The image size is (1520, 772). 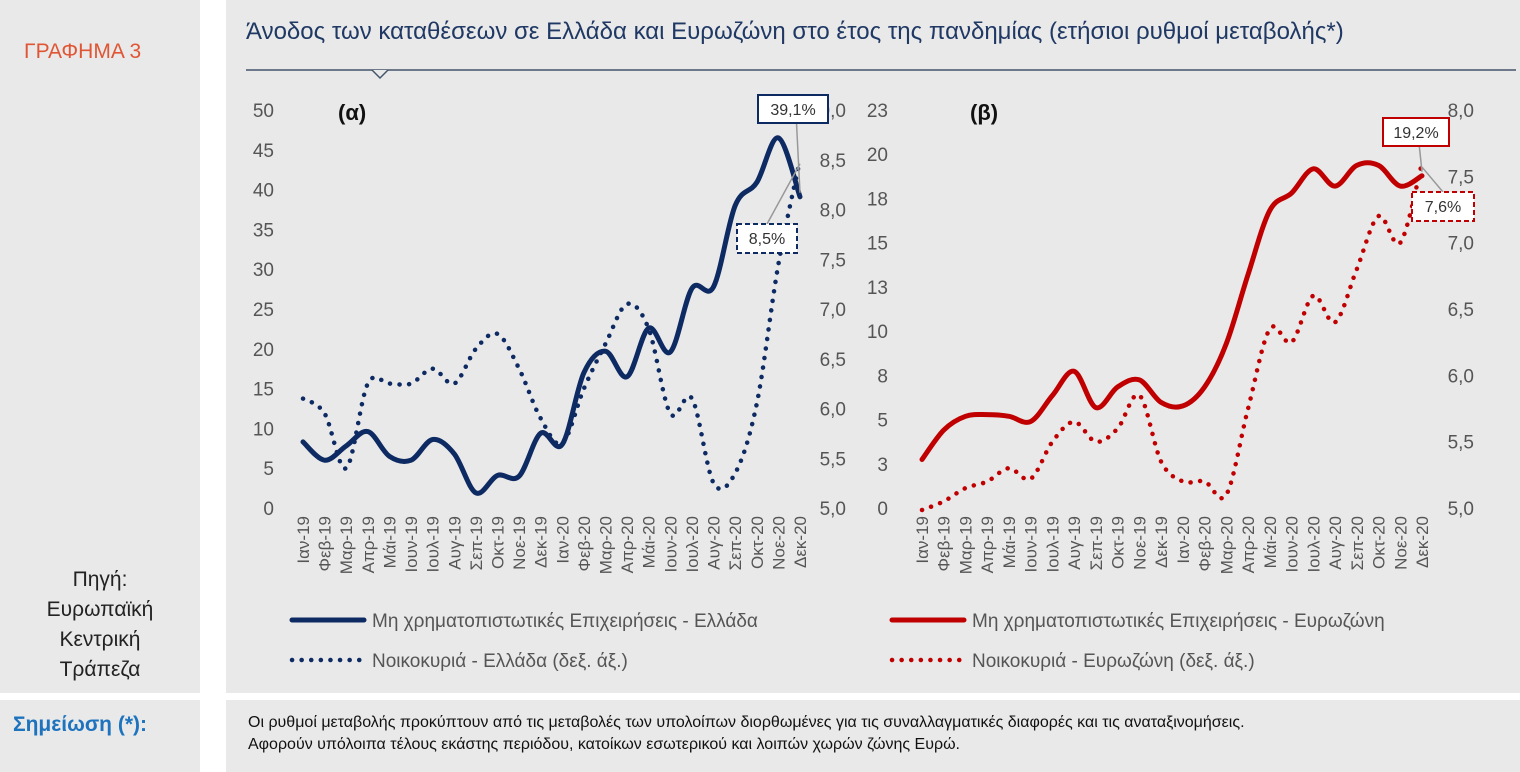 I want to click on left-axis-tick-label: 18, so click(x=877, y=199).